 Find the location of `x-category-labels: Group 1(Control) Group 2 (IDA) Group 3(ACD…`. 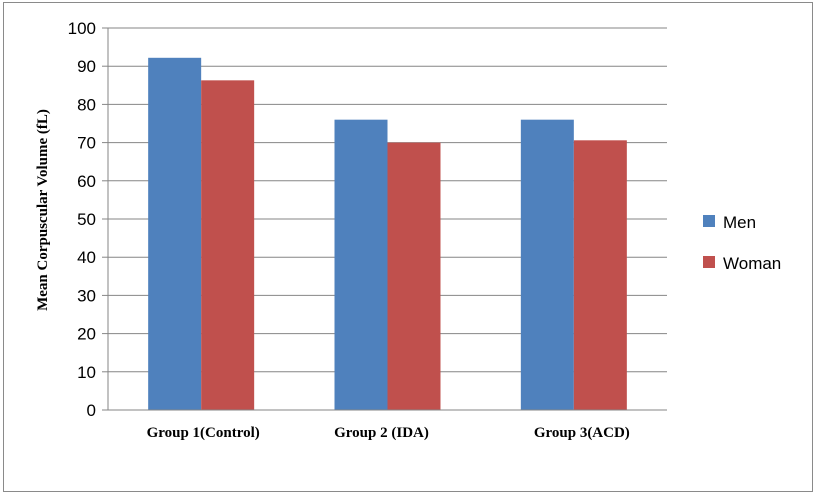

x-category-labels: Group 1(Control) Group 2 (IDA) Group 3(ACD… is located at coordinates (388, 433).